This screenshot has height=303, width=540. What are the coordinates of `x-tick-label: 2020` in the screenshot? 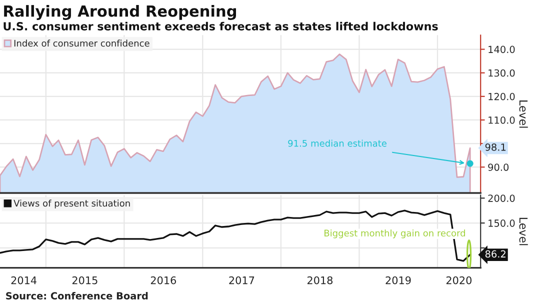 It's located at (459, 280).